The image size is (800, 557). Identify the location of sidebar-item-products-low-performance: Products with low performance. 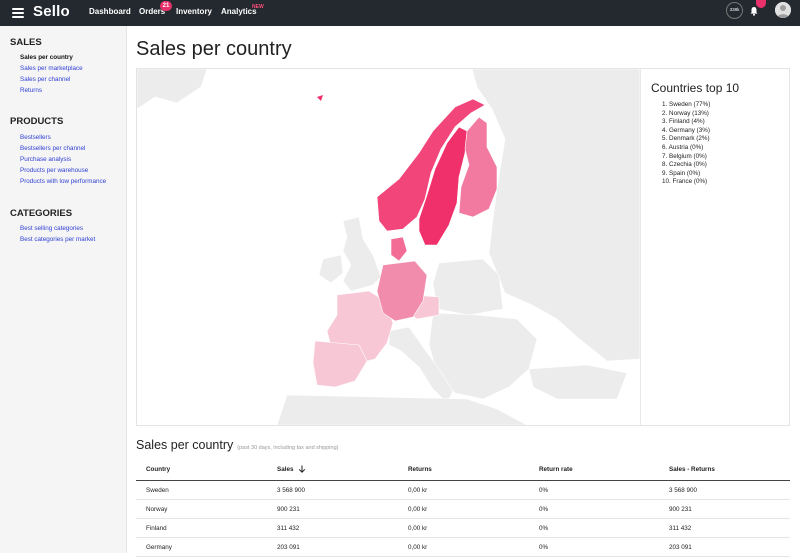
(63, 181).